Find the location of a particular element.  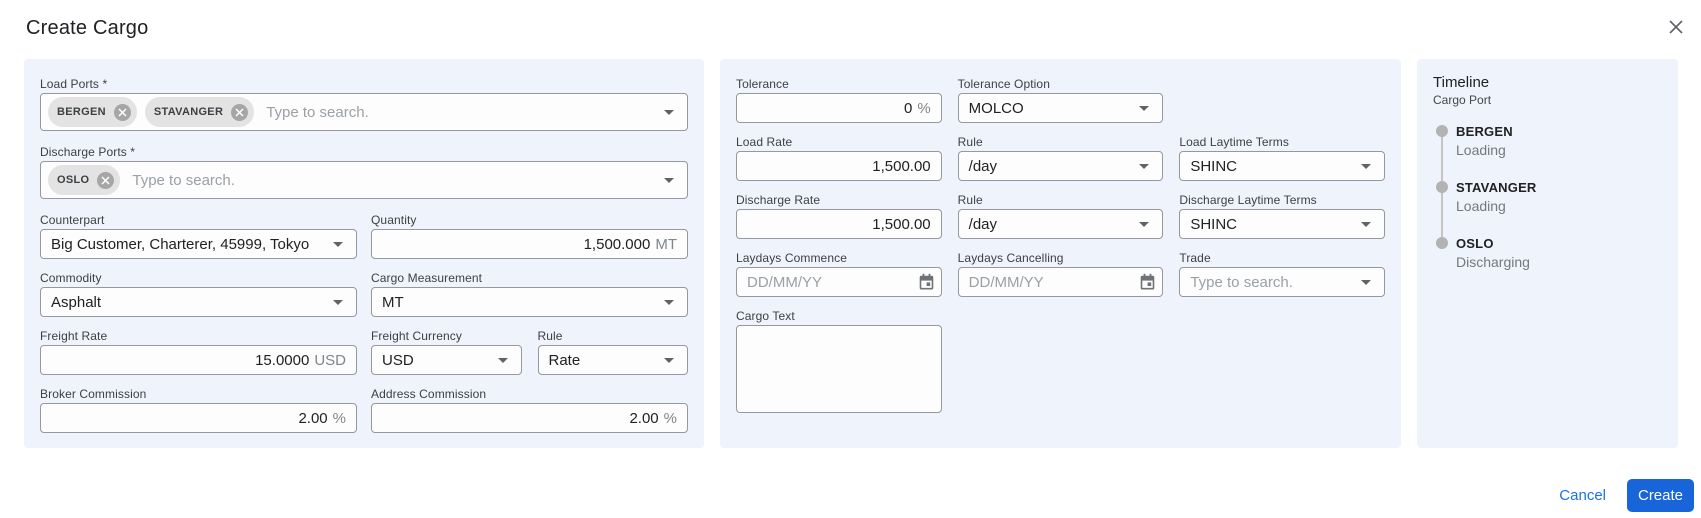

freight-rate-unit: USD is located at coordinates (330, 360).